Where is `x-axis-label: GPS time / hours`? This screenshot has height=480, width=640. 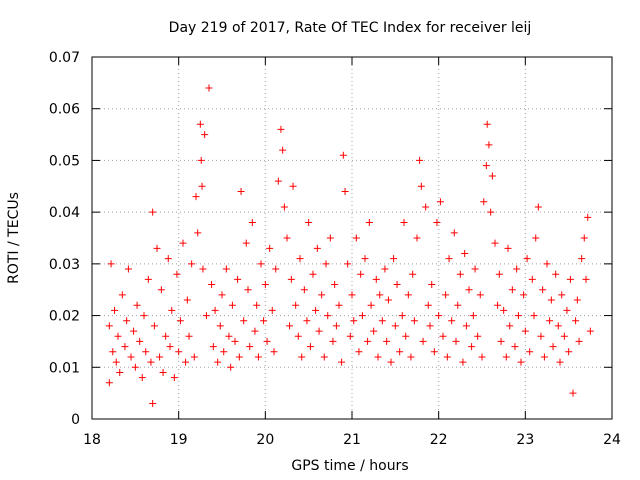
x-axis-label: GPS time / hours is located at coordinates (349, 466).